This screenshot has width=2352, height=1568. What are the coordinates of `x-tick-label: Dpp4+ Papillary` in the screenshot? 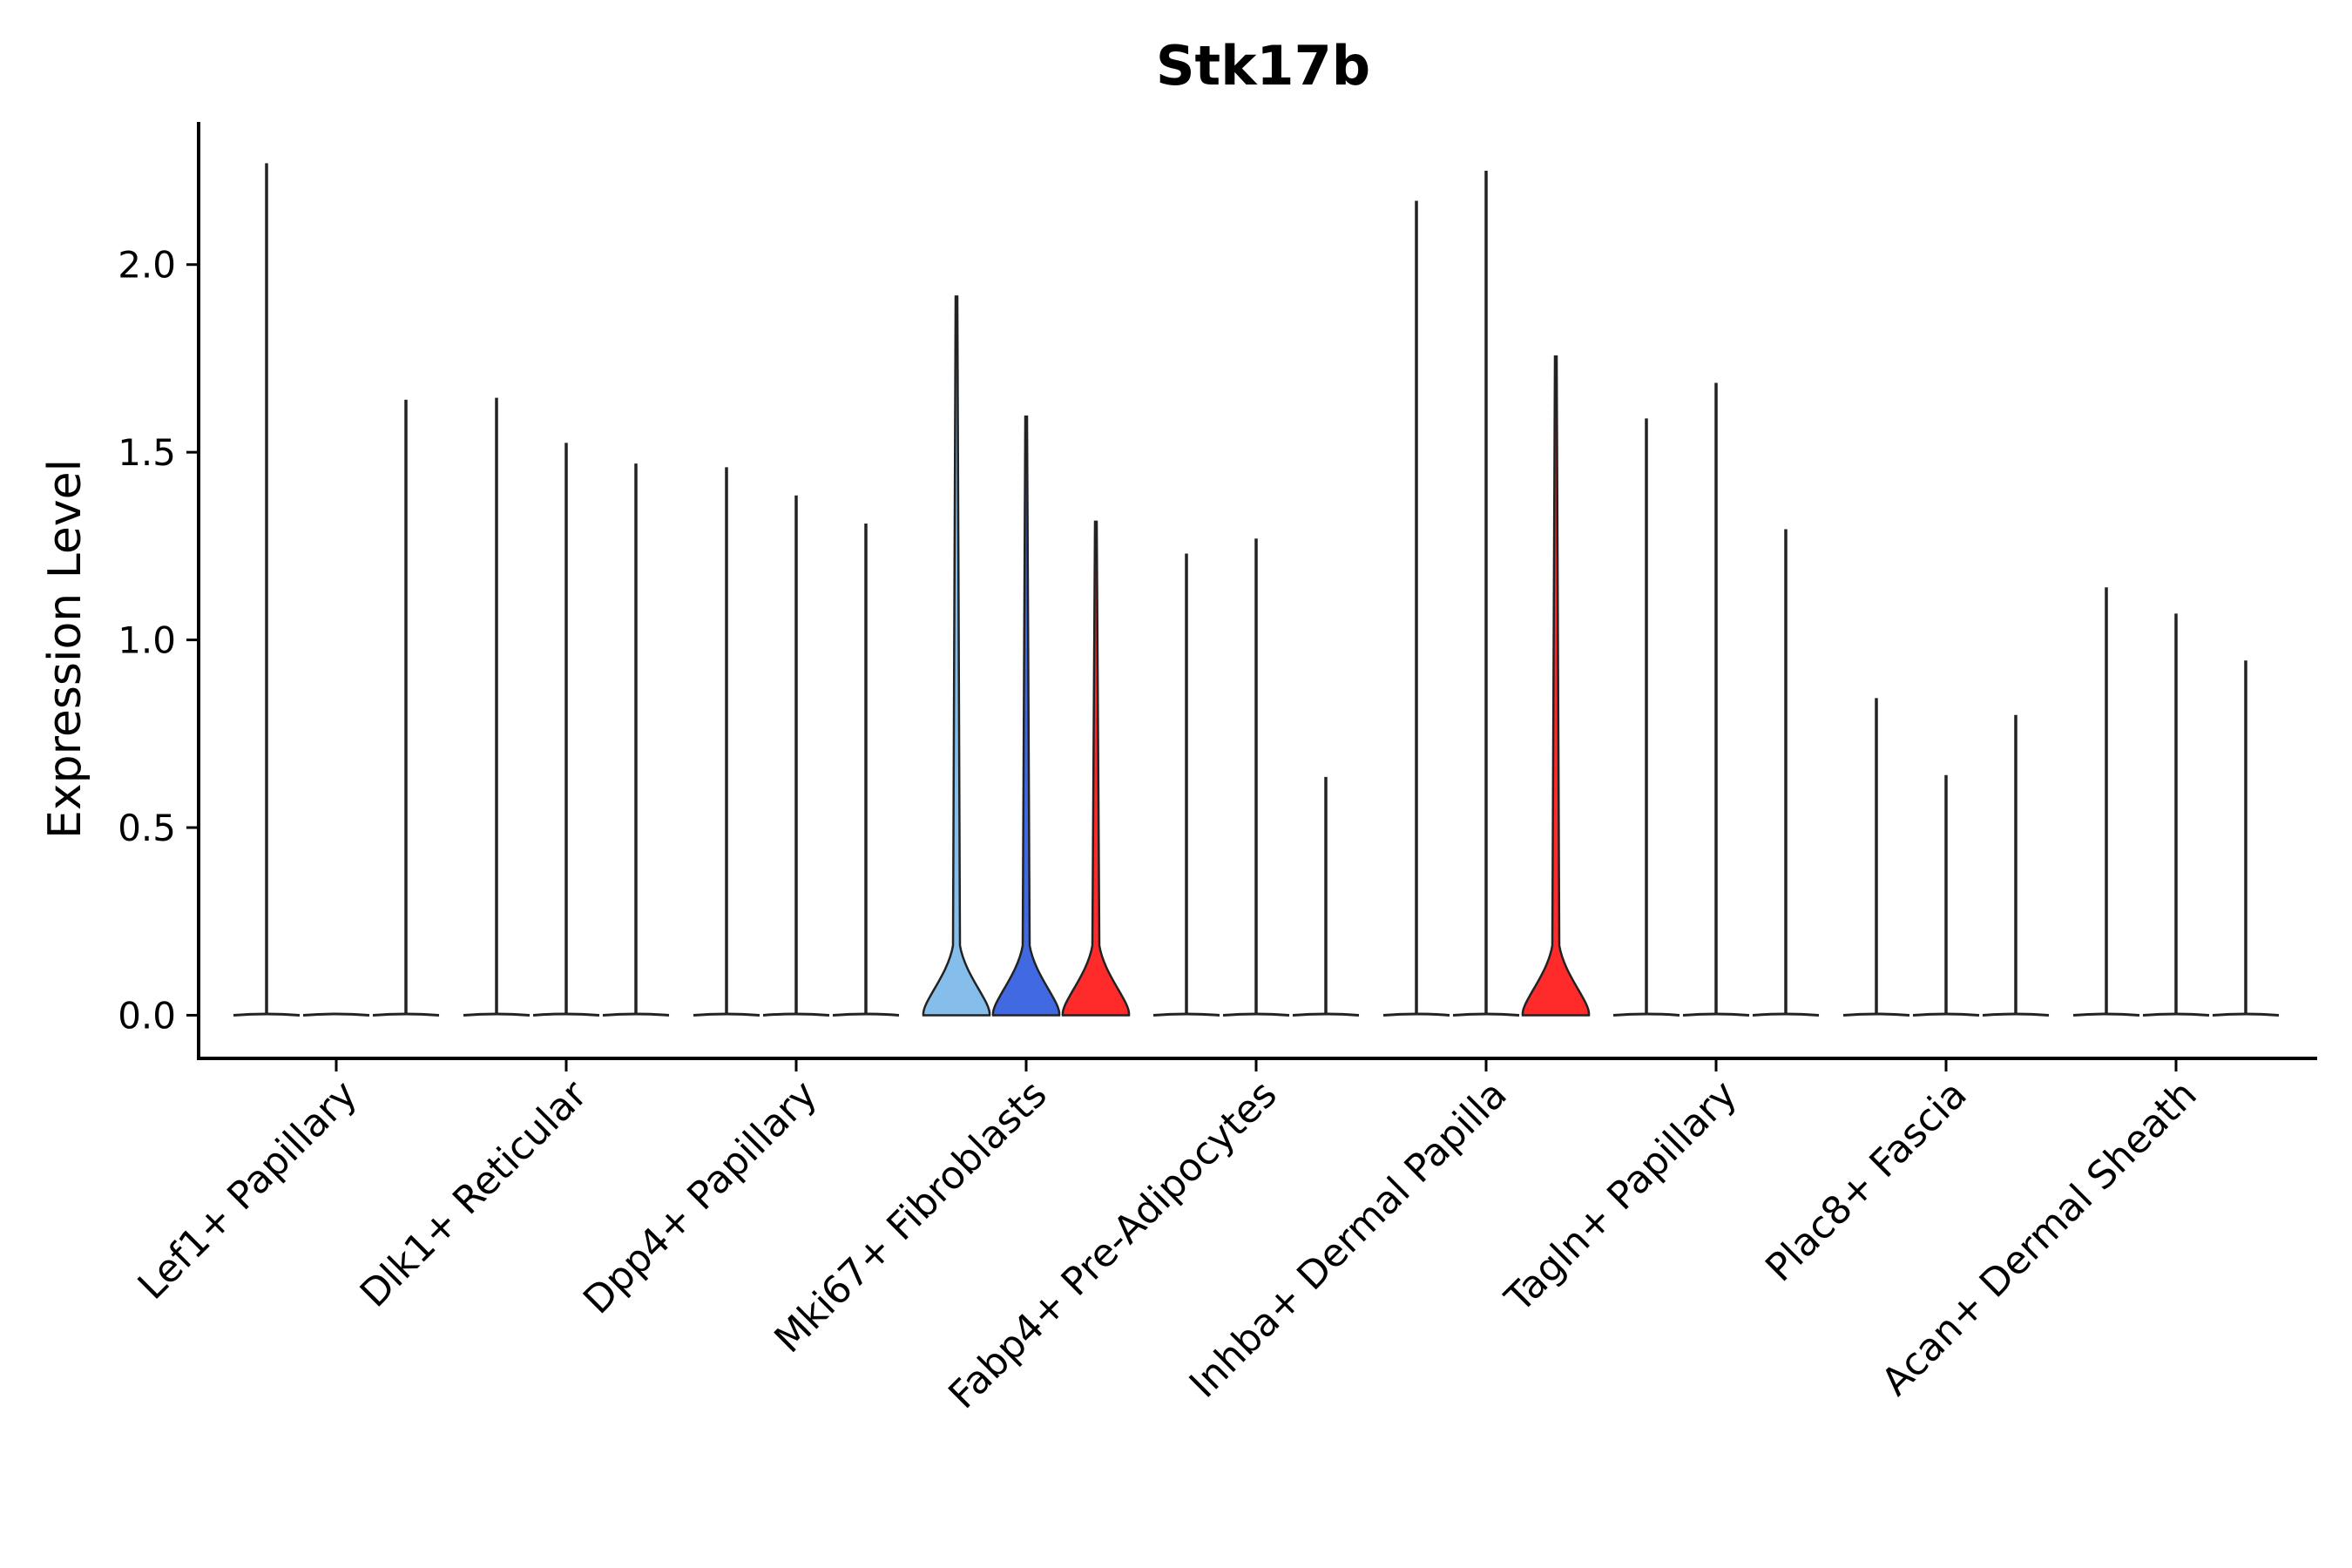 It's located at (700, 1197).